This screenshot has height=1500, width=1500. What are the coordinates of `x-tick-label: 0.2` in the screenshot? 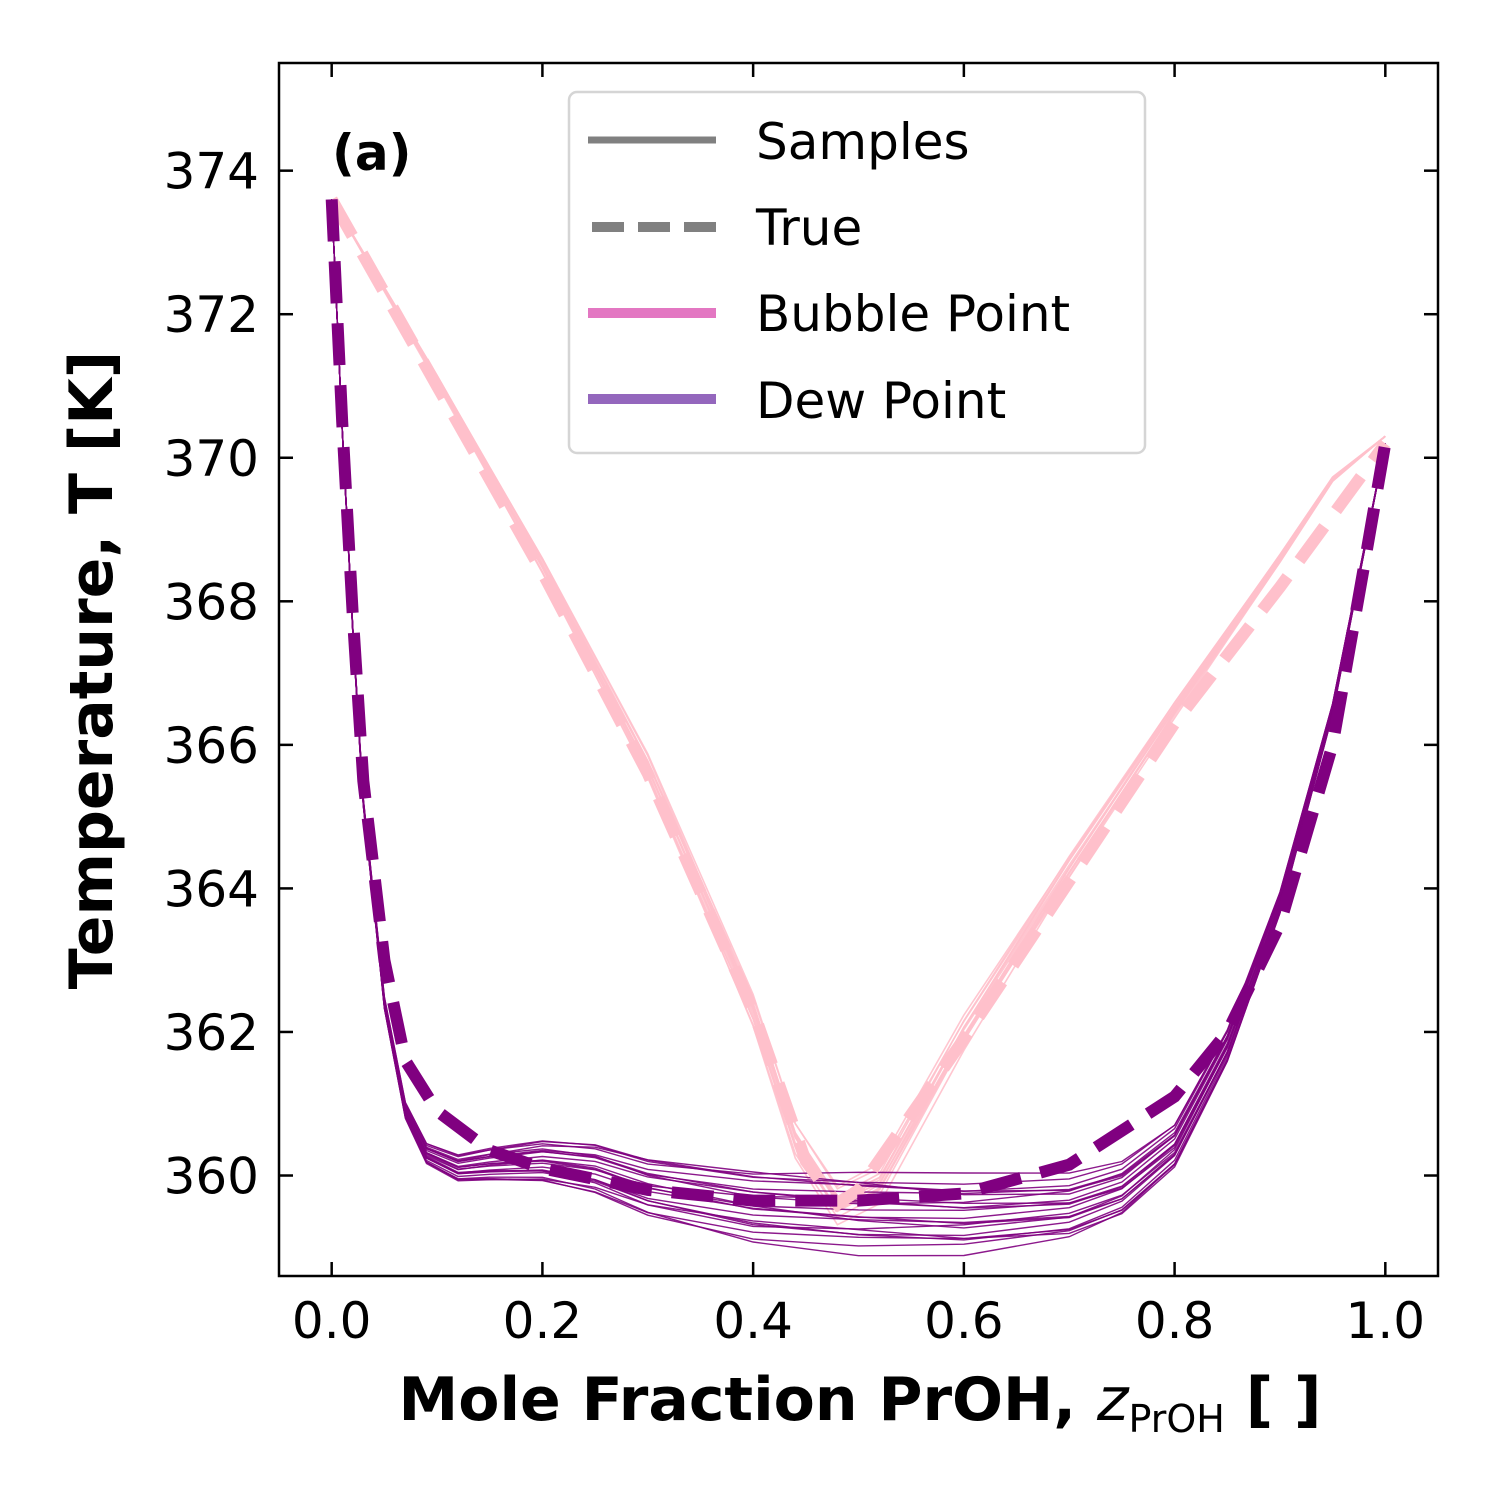 It's located at (543, 1321).